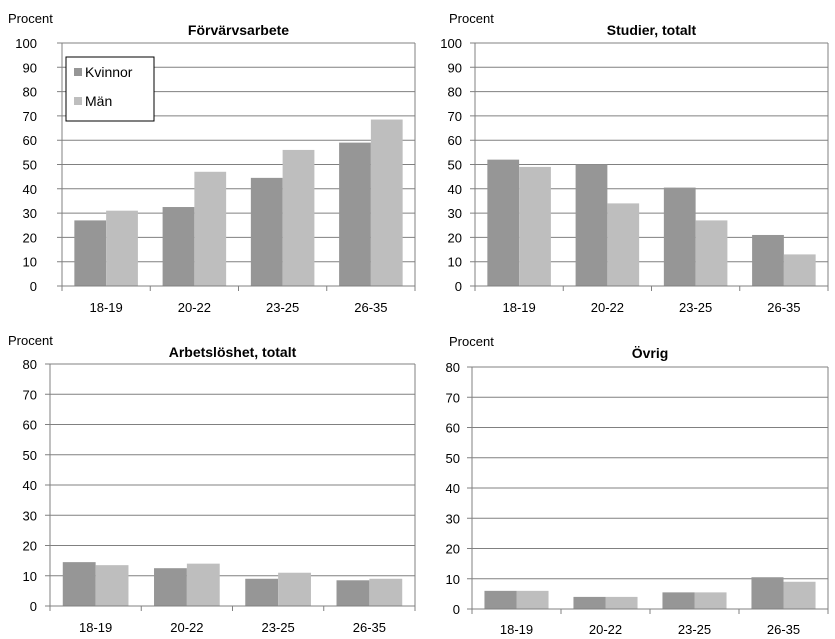 The height and width of the screenshot is (639, 835). I want to click on chart-1-xtick: 26-35, so click(370, 307).